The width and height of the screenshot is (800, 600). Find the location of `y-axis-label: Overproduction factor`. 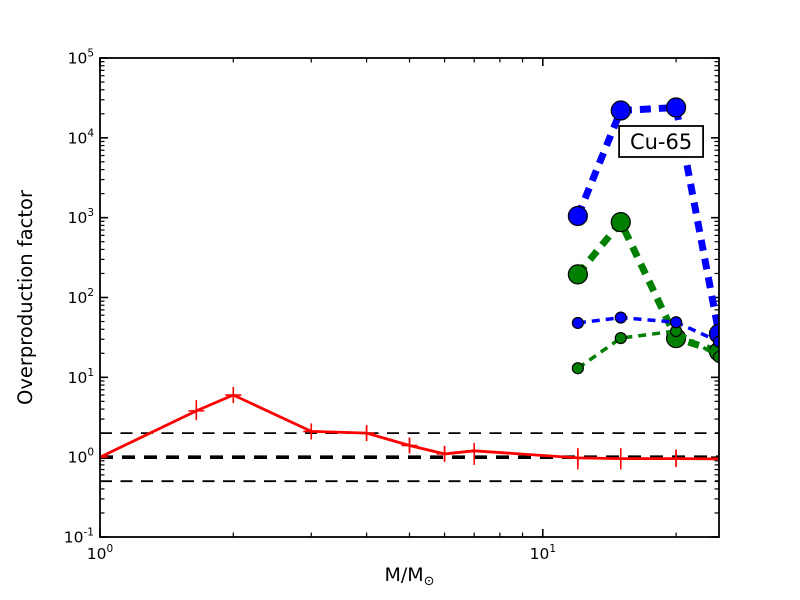

y-axis-label: Overproduction factor is located at coordinates (25, 297).